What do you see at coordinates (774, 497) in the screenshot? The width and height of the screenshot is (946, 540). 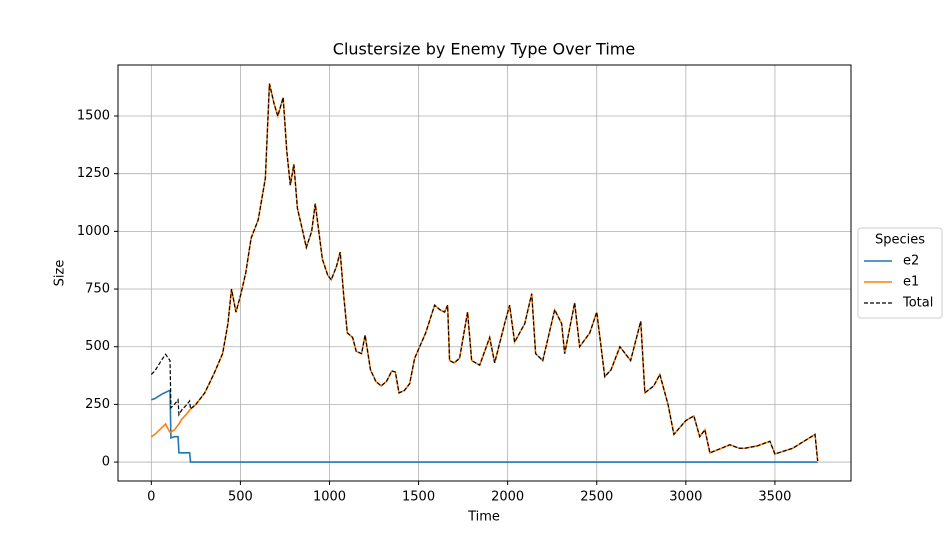 I see `x-tick-label: 3500` at bounding box center [774, 497].